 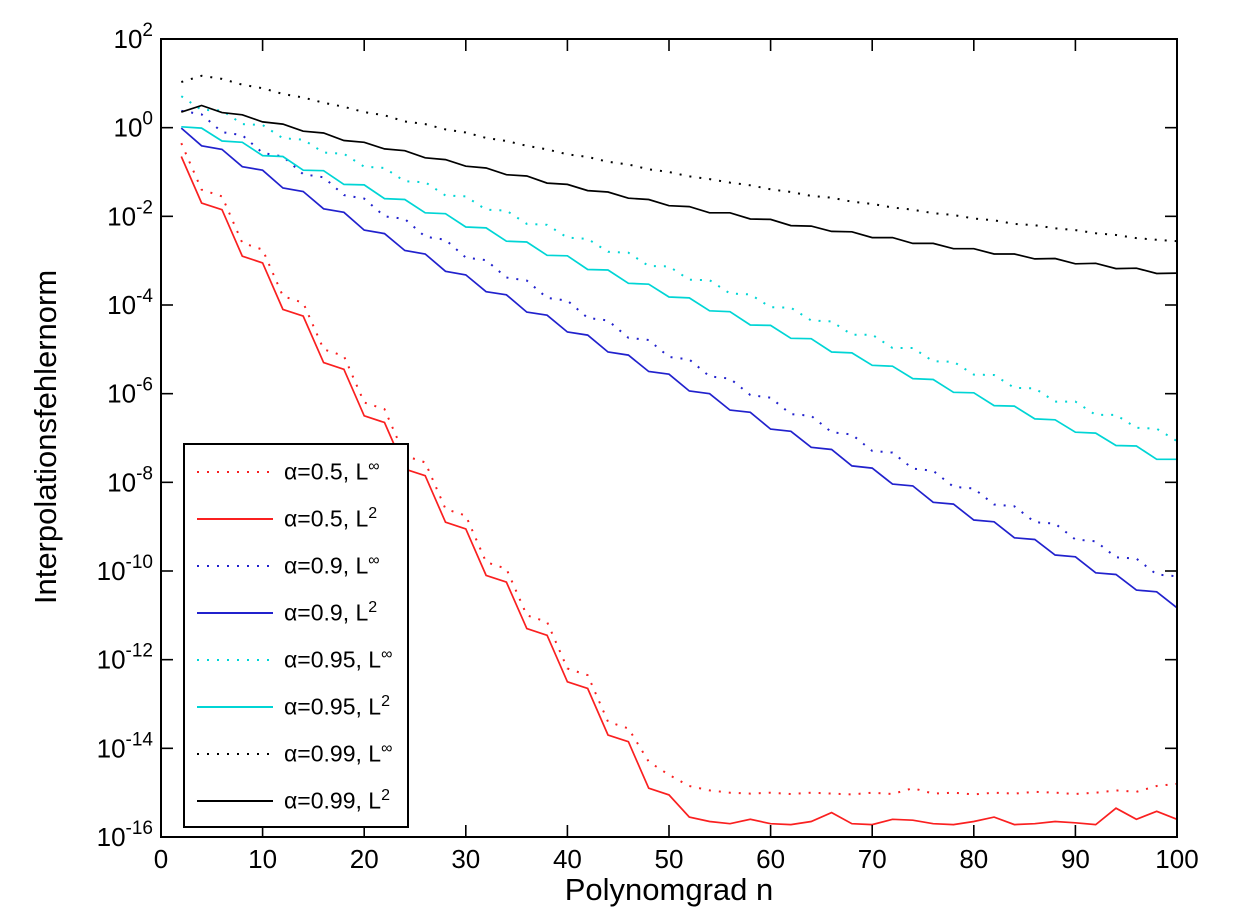 I want to click on legend-row: α=0.99, L∞, so click(x=296, y=753).